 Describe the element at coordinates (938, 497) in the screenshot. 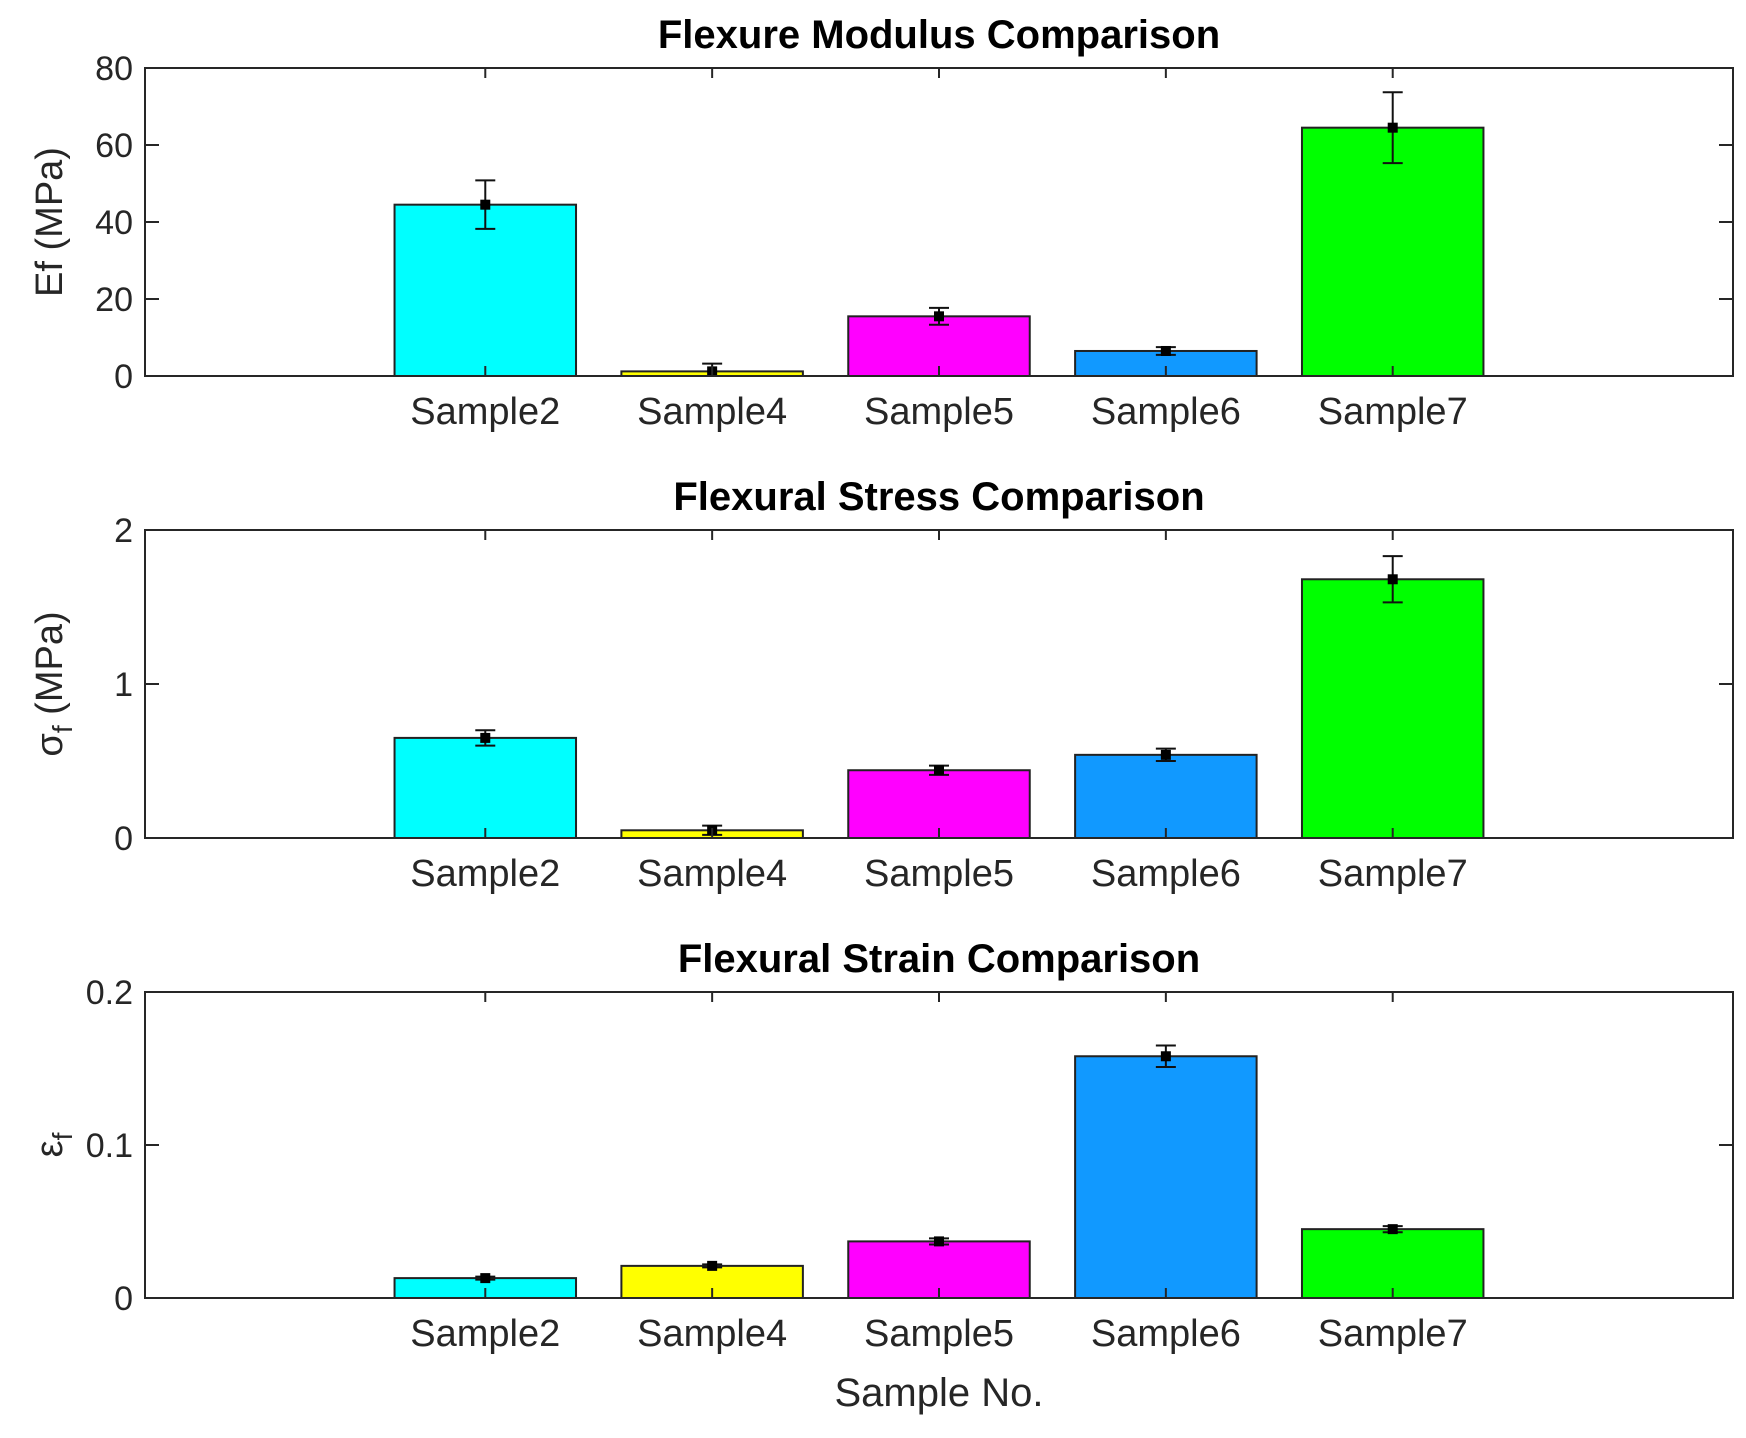

I see `chart-title: Flexural Stress Comparison` at that location.